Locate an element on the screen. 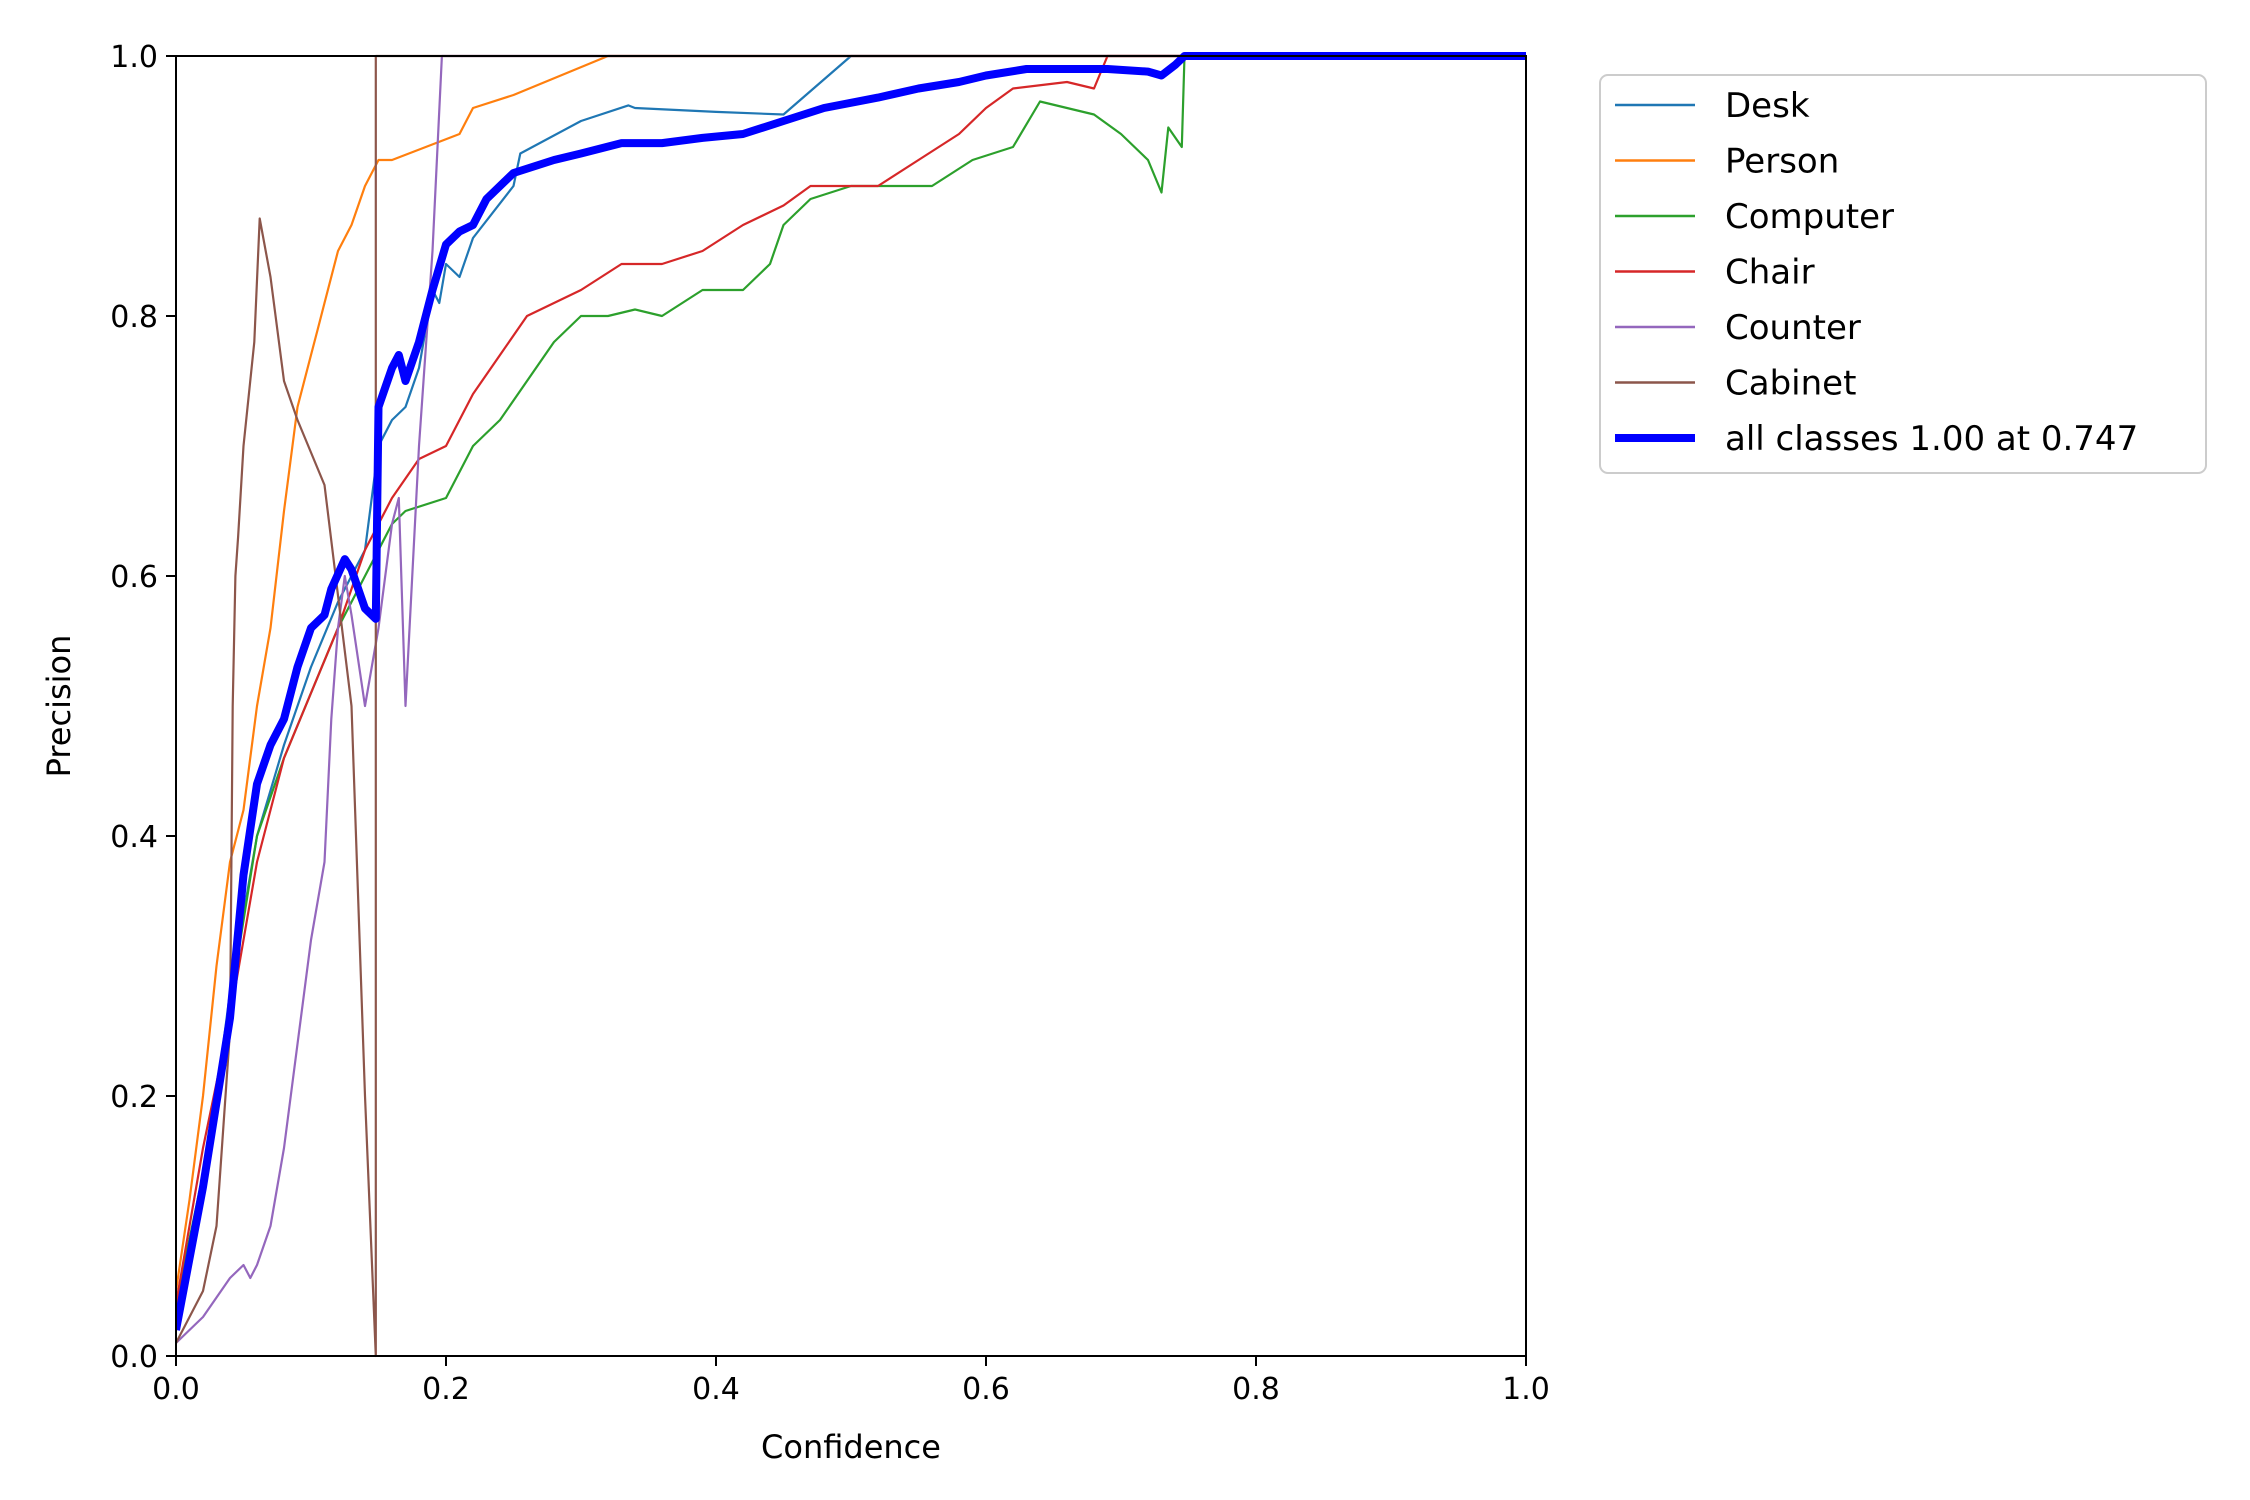 Image resolution: width=2250 pixels, height=1500 pixels. x-tick-label: 1.0 is located at coordinates (1526, 1389).